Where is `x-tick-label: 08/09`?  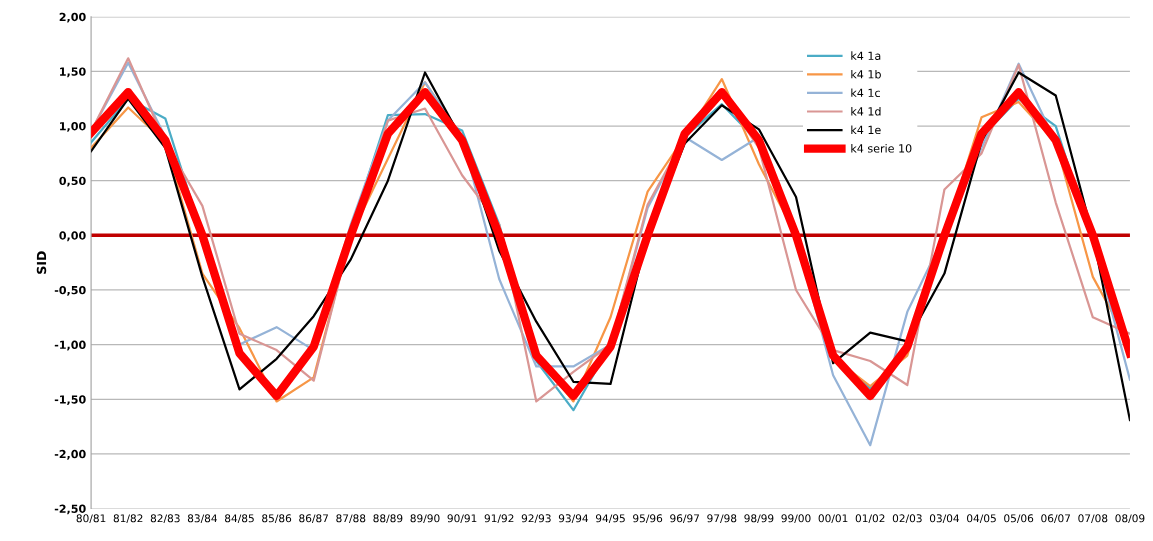
x-tick-label: 08/09 is located at coordinates (1130, 519).